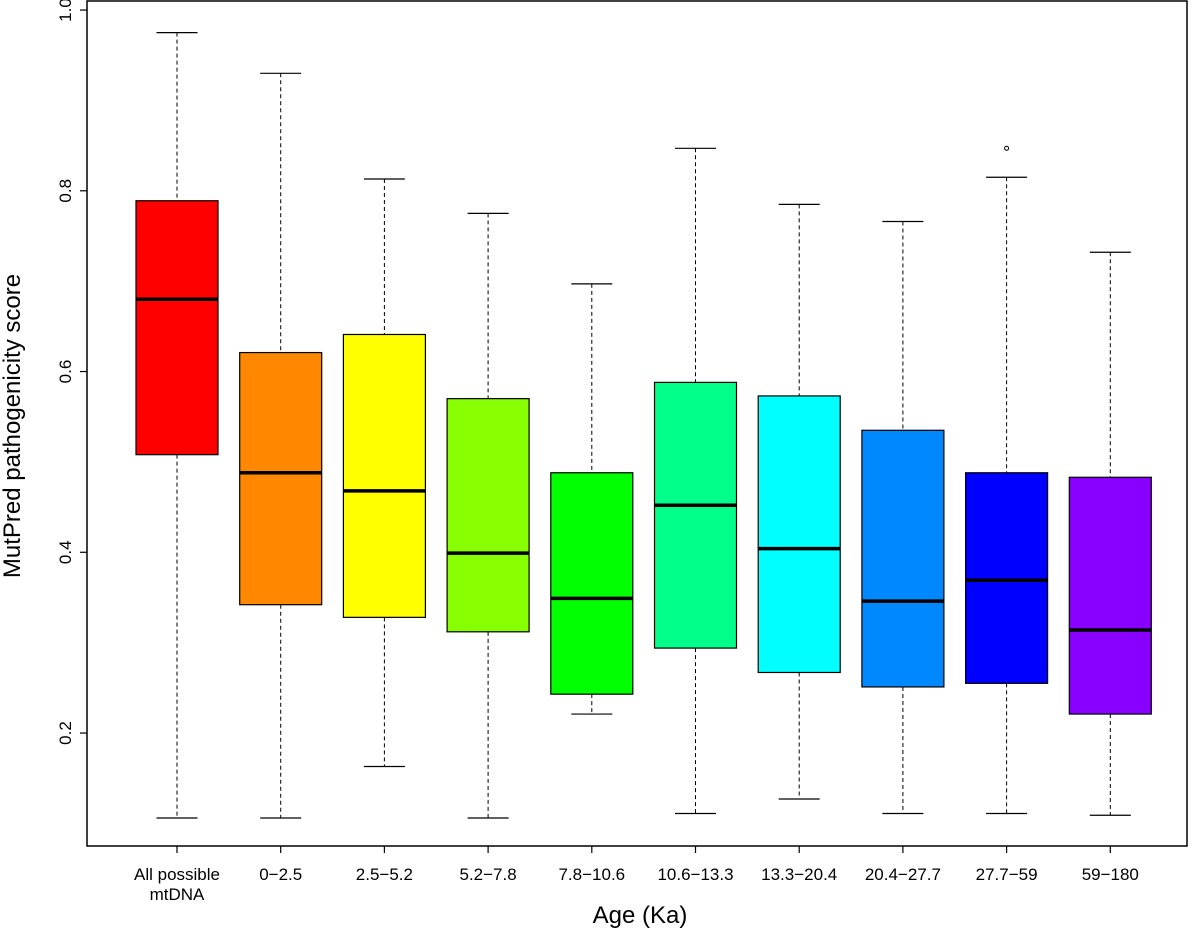 This screenshot has height=931, width=1200. I want to click on y-tick-label-4: 1.0, so click(65, 11).